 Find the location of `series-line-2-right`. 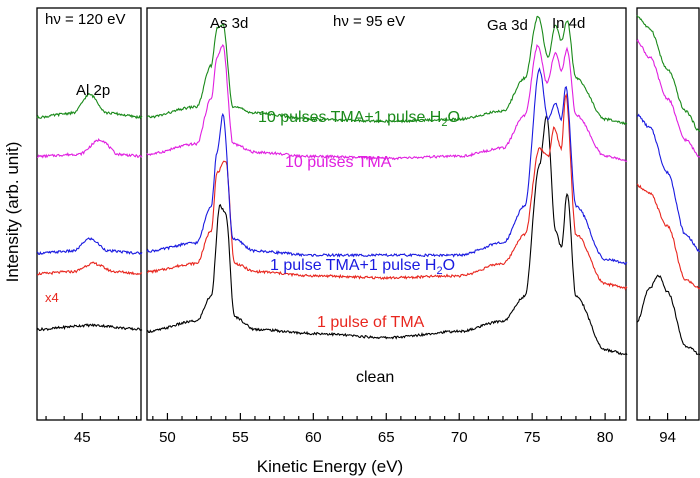

series-line-2-right is located at coordinates (668, 183).